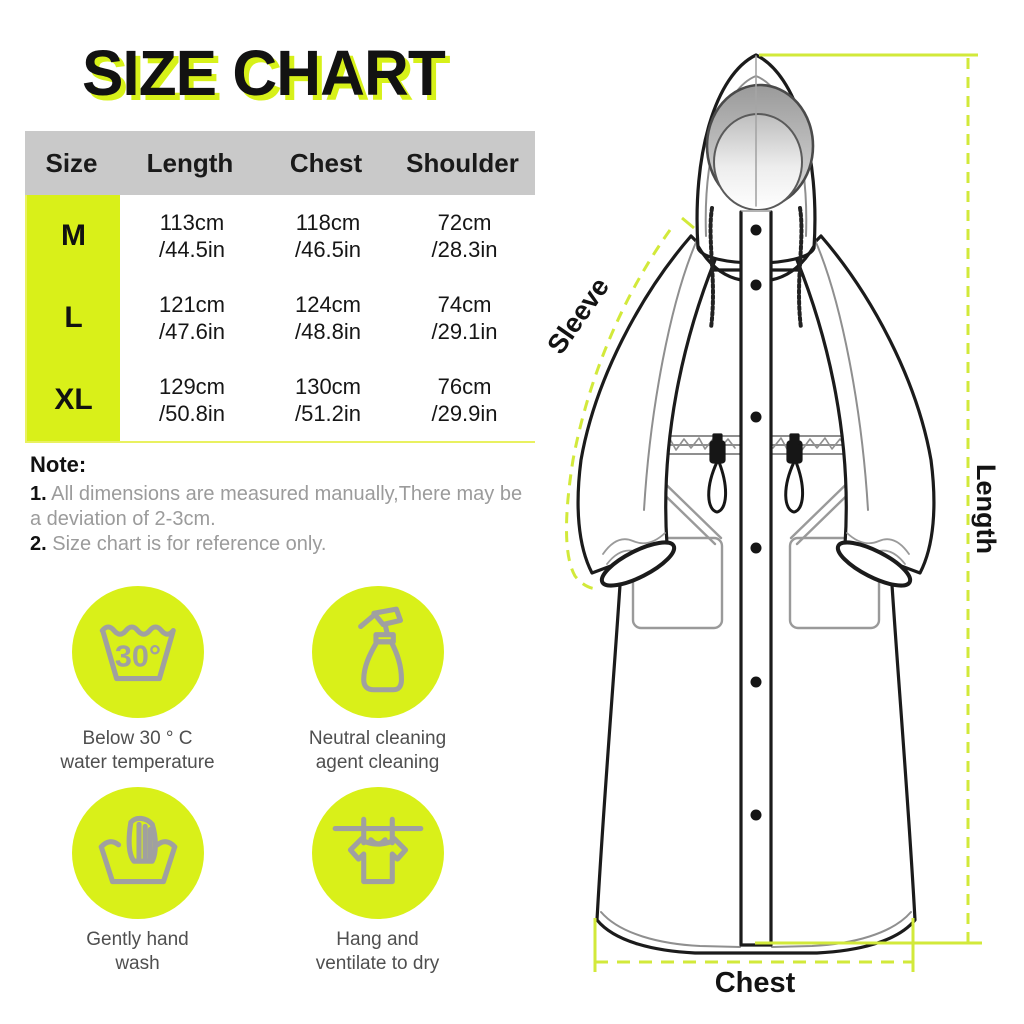 The width and height of the screenshot is (1024, 1024). Describe the element at coordinates (137, 963) in the screenshot. I see `care-caption-line: wash` at that location.